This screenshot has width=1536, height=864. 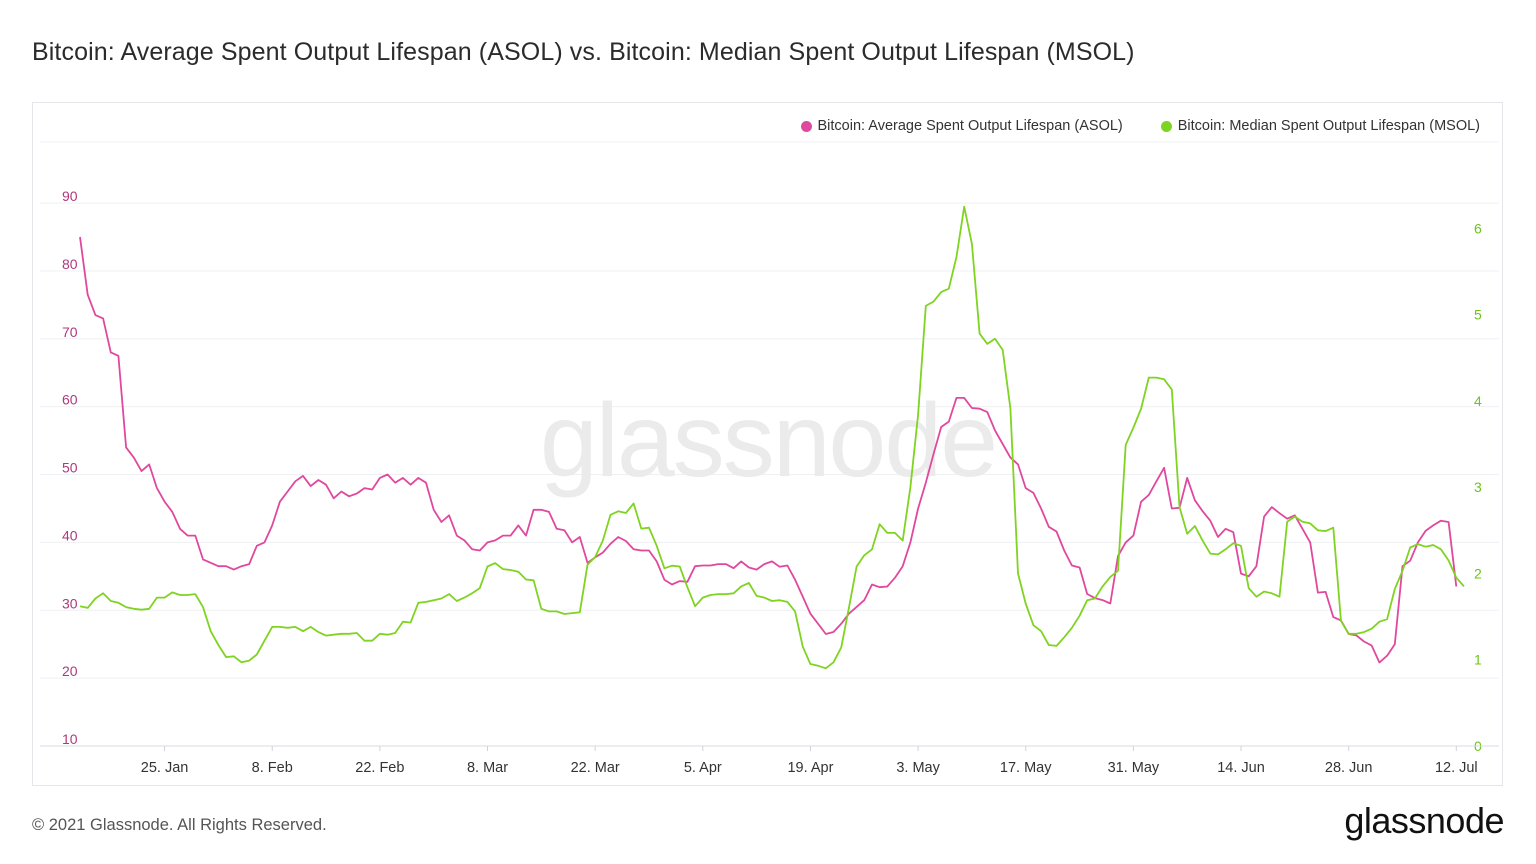 I want to click on right-tick-label-5: 5, so click(x=1478, y=315).